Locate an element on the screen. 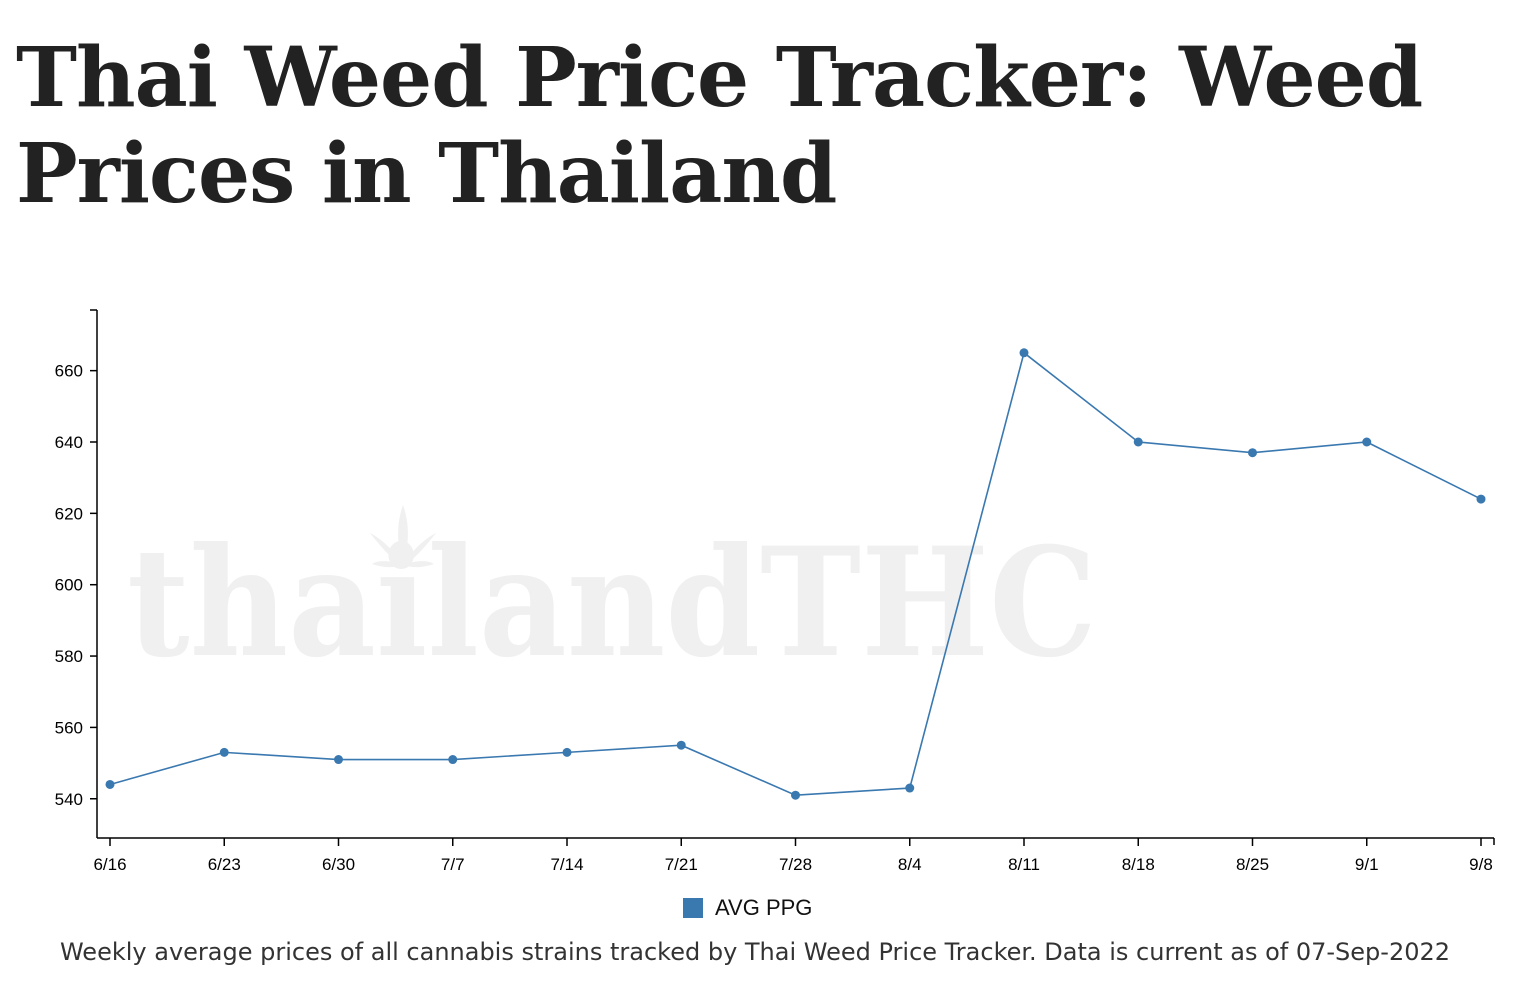  x-tick-label: 8/25 is located at coordinates (1252, 864).